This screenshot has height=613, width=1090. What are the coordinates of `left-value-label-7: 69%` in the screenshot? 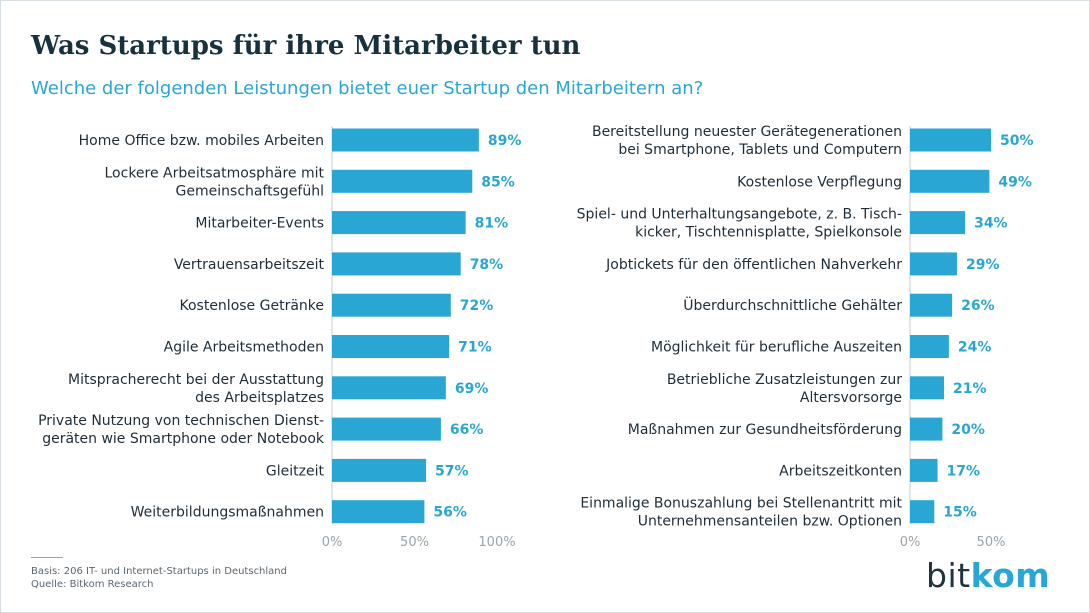 It's located at (472, 389).